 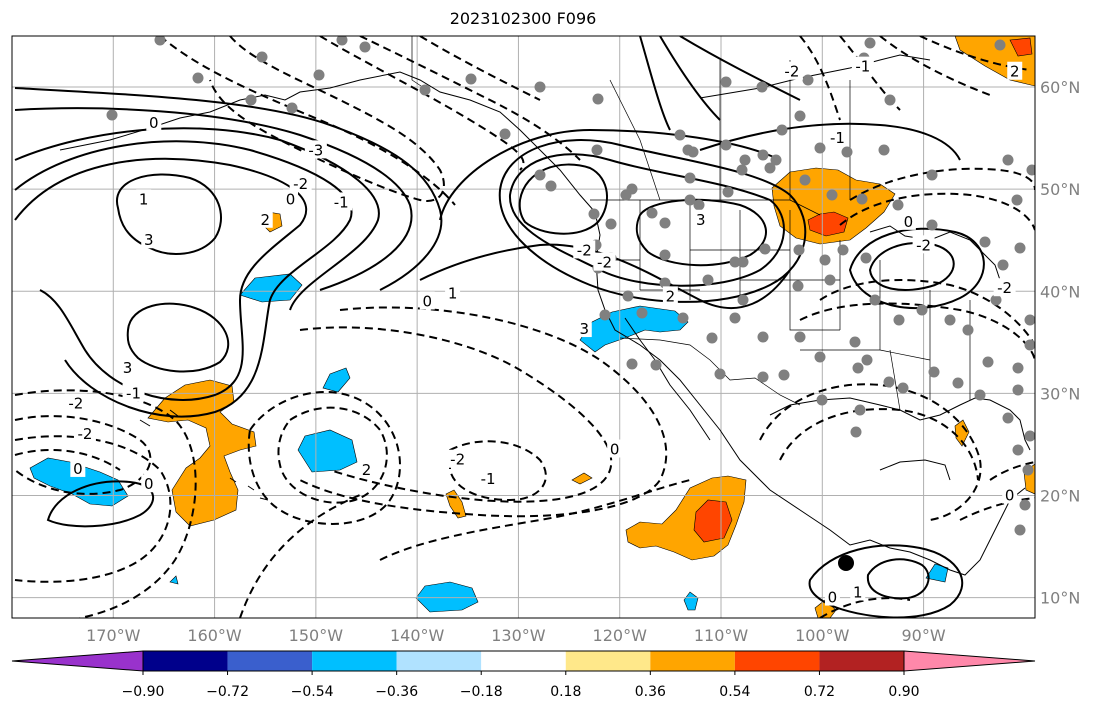 What do you see at coordinates (312, 692) in the screenshot?
I see `colorbar-label: −0.54` at bounding box center [312, 692].